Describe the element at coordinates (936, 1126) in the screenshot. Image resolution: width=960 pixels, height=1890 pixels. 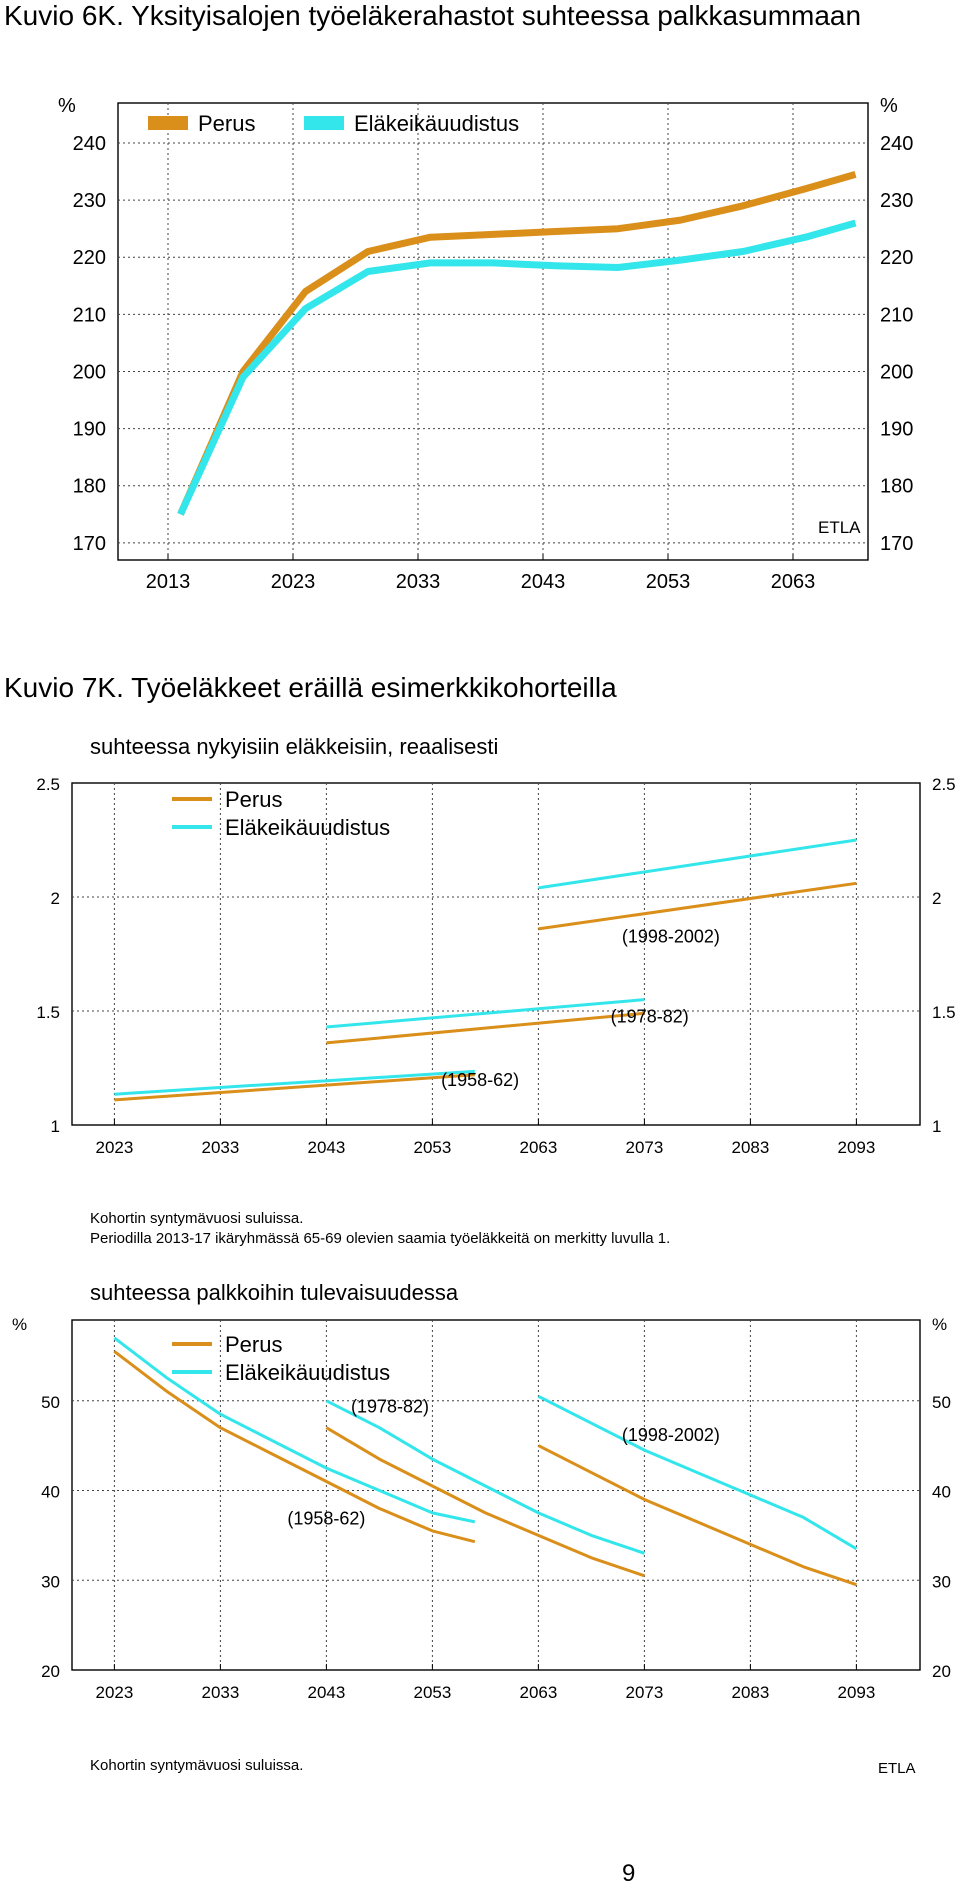
I see `y-tick-label-right: 1` at that location.